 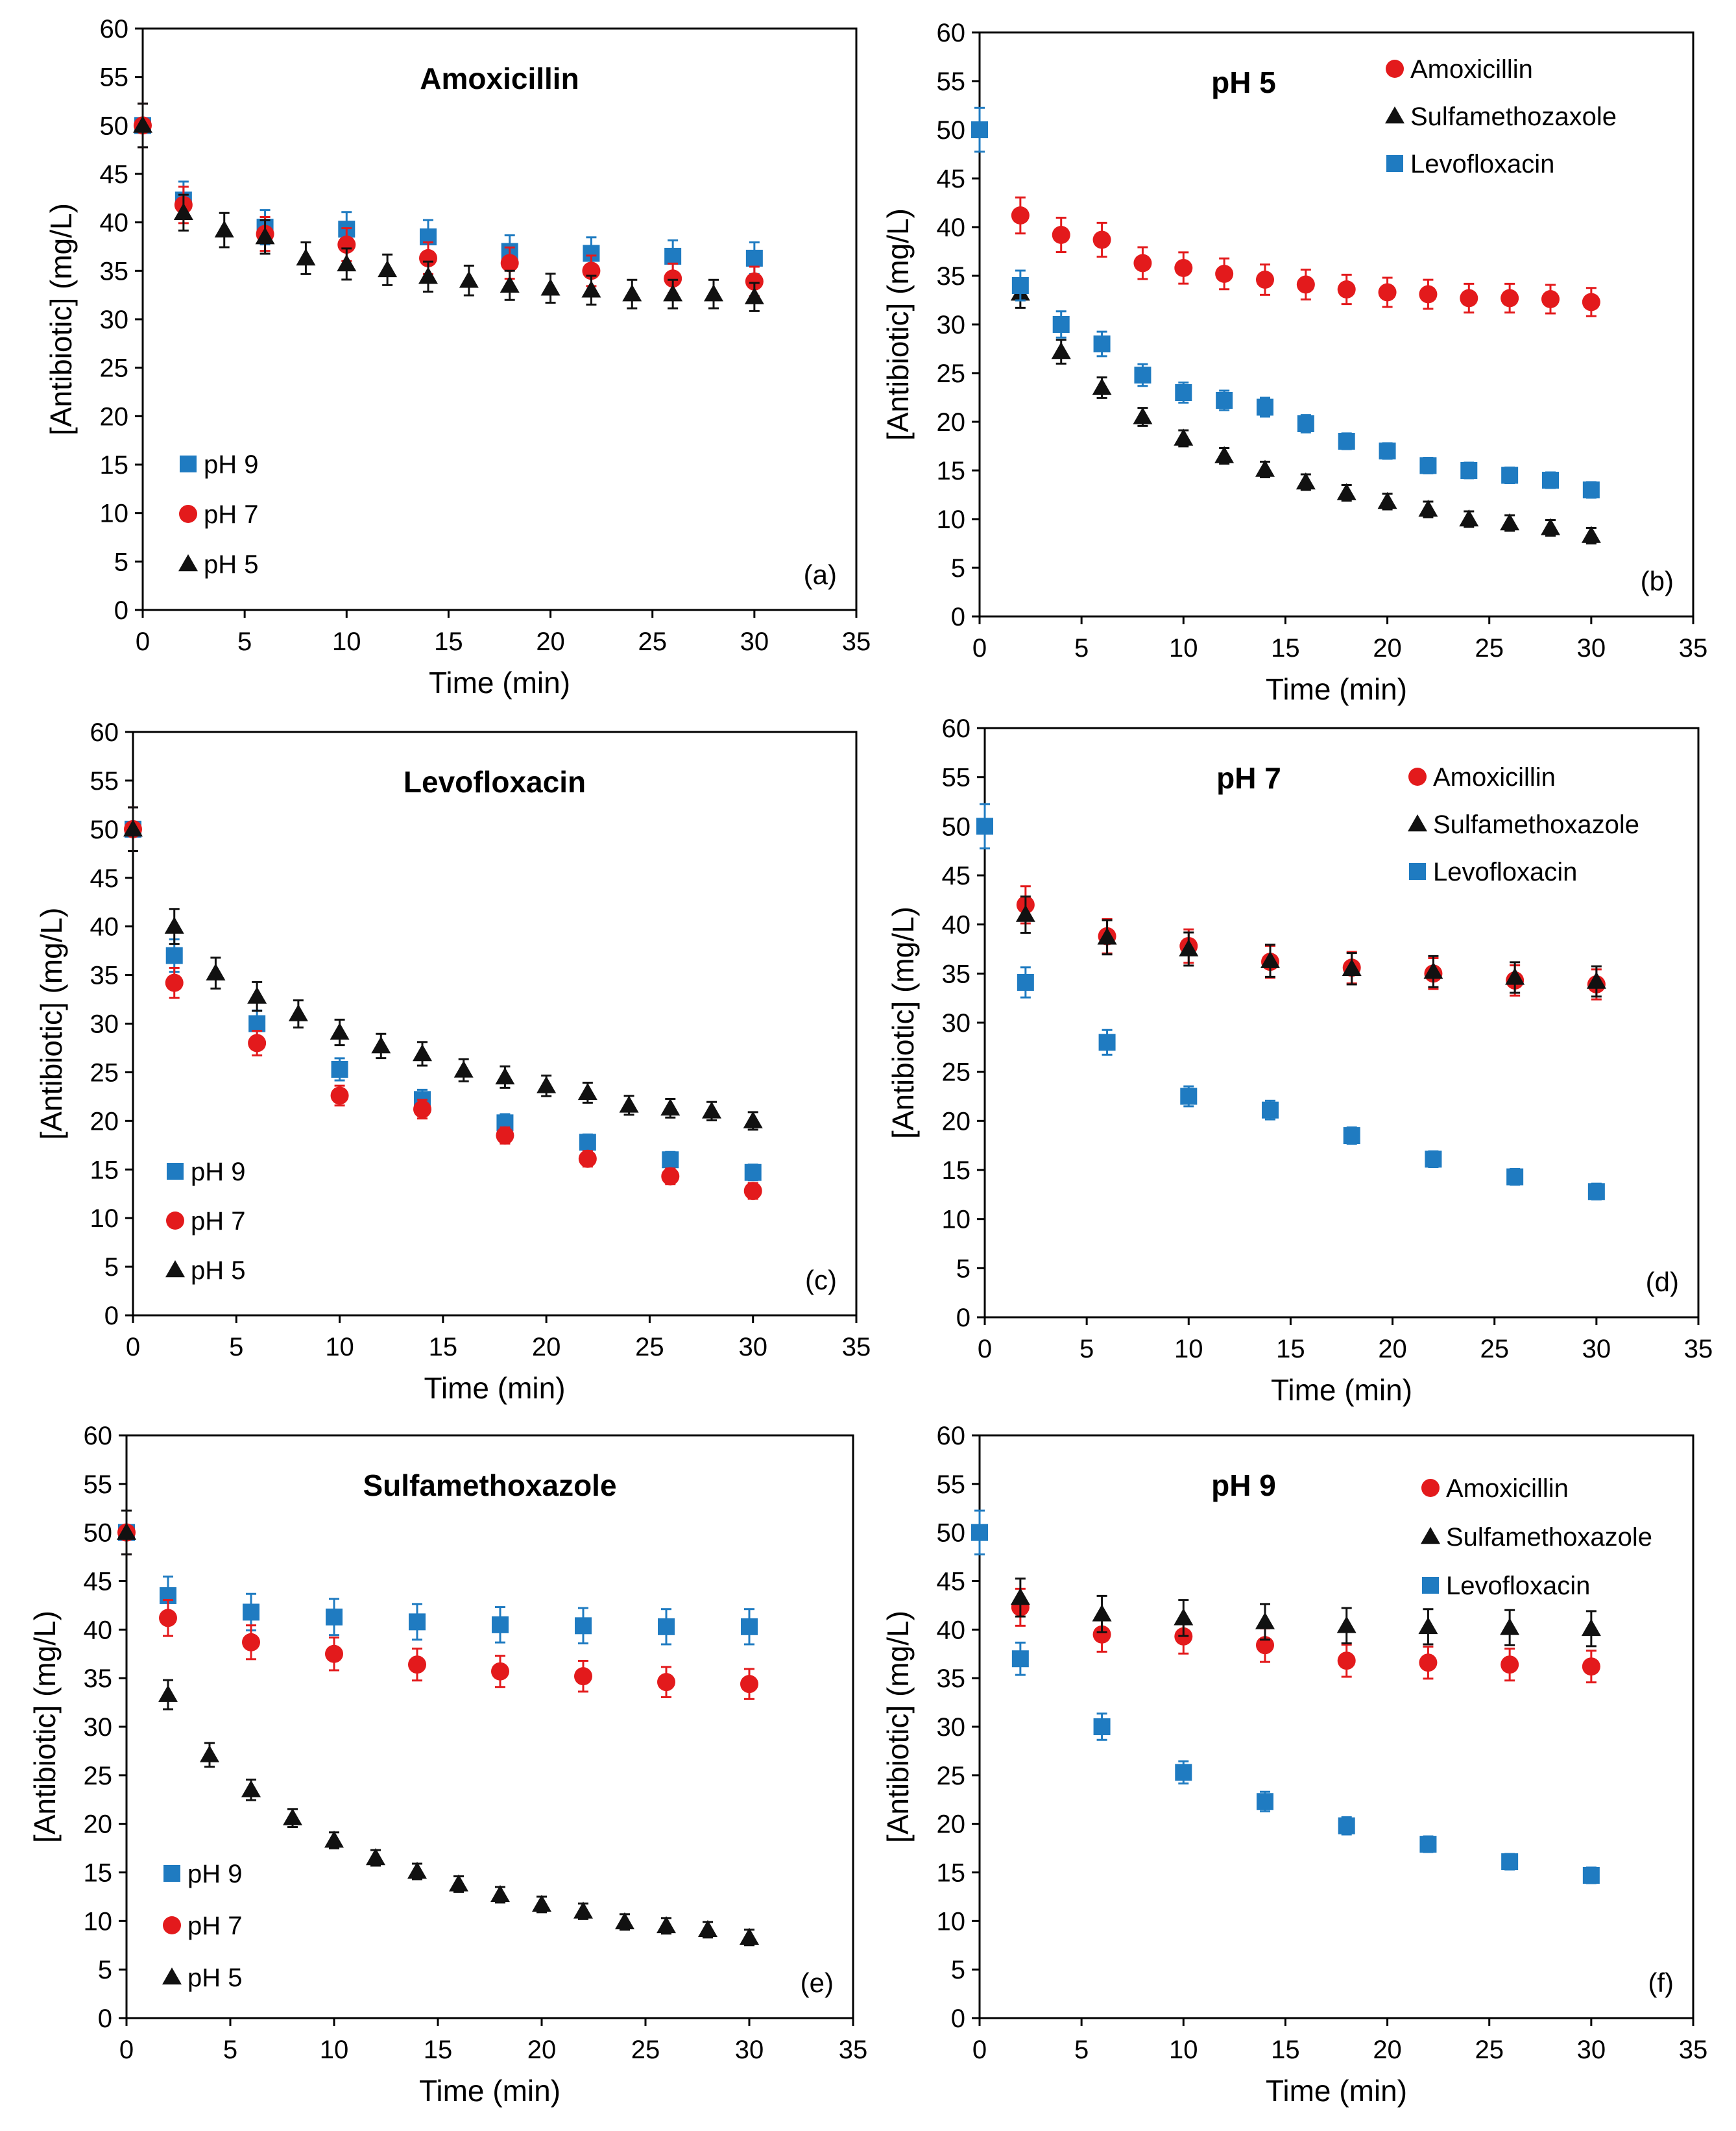 I want to click on y-tick-label: 35, so click(x=114, y=271).